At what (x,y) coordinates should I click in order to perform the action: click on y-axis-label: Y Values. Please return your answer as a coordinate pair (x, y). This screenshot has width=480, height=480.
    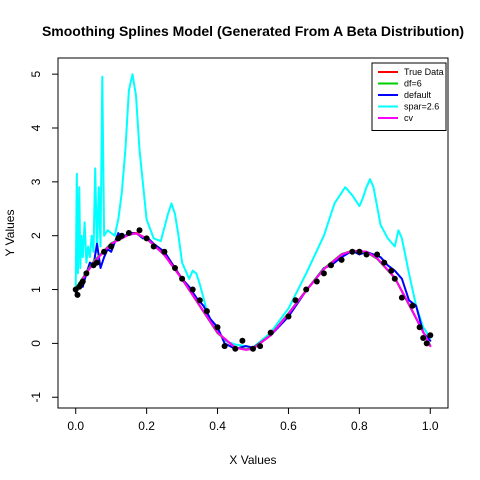
    Looking at the image, I should click on (10, 233).